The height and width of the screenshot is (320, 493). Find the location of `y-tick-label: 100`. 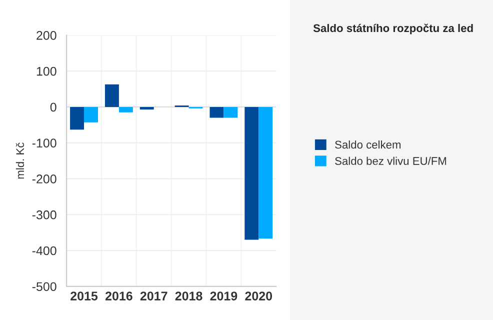

y-tick-label: 100 is located at coordinates (46, 71).